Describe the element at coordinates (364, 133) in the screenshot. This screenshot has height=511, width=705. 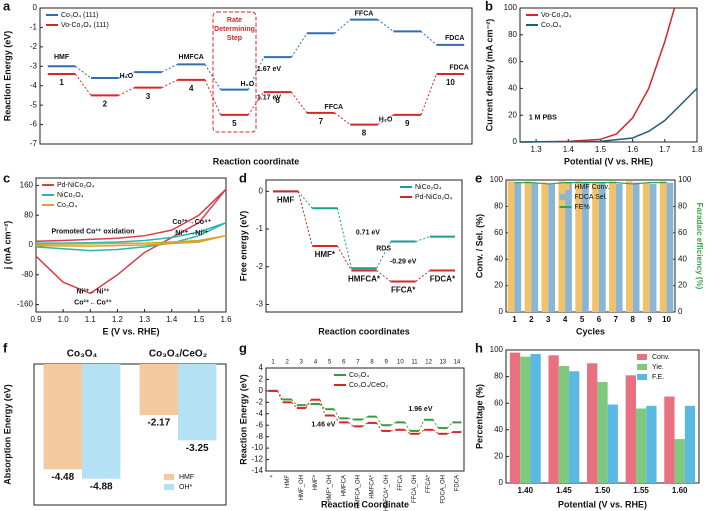
I see `step-label: 8` at that location.